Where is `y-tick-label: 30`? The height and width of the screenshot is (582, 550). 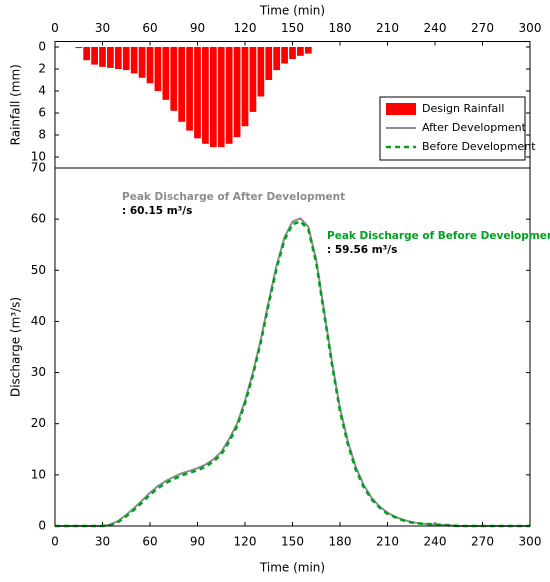 y-tick-label: 30 is located at coordinates (38, 372).